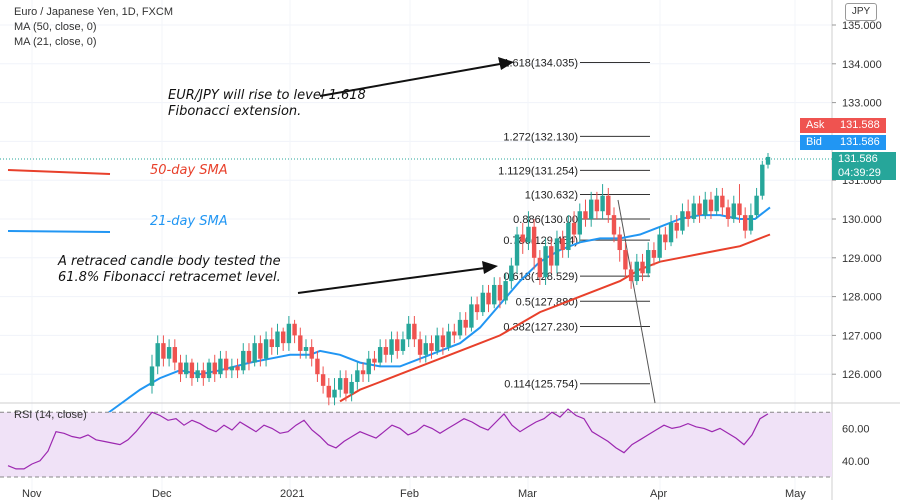 The width and height of the screenshot is (900, 500). Describe the element at coordinates (636, 301) in the screenshot. I see `fib-trendline` at that location.